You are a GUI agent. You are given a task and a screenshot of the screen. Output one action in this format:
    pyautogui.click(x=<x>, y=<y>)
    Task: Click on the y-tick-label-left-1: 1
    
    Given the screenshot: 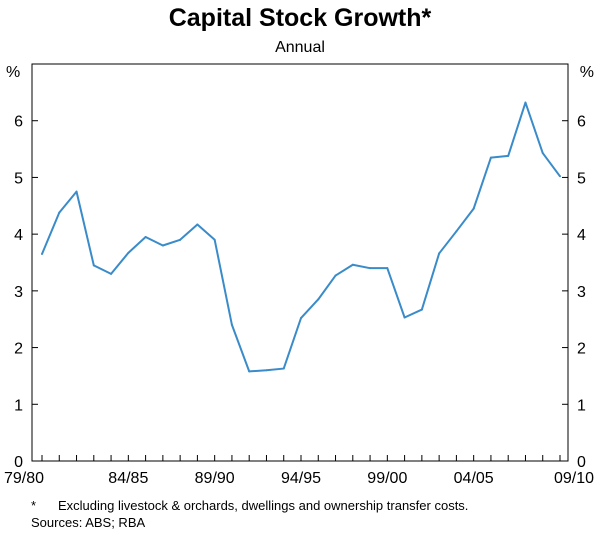 What is the action you would take?
    pyautogui.click(x=18, y=405)
    